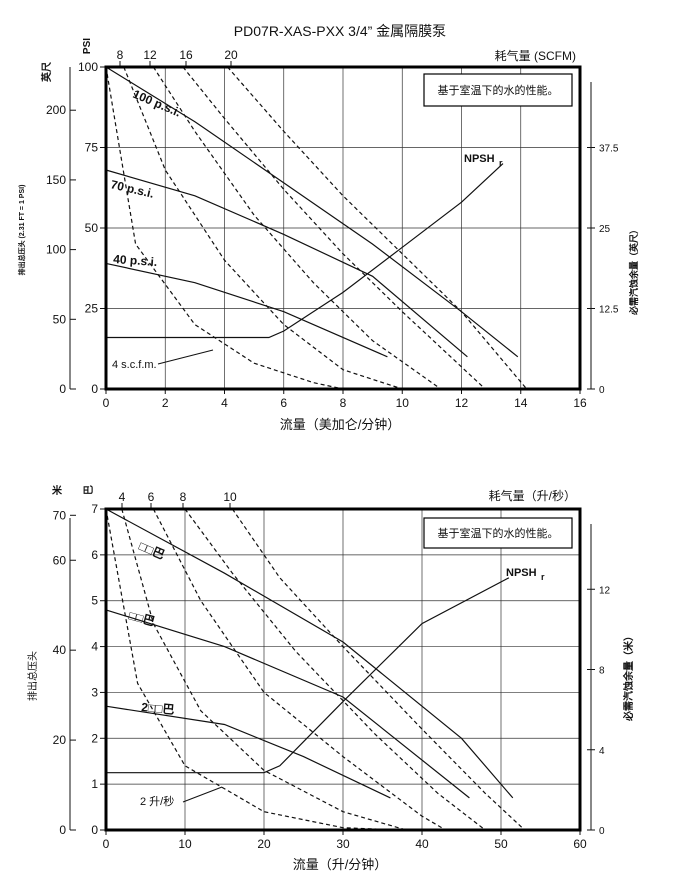 Image resolution: width=681 pixels, height=879 pixels. I want to click on chart2-air-curve-label: 2 升/秒, so click(157, 801).